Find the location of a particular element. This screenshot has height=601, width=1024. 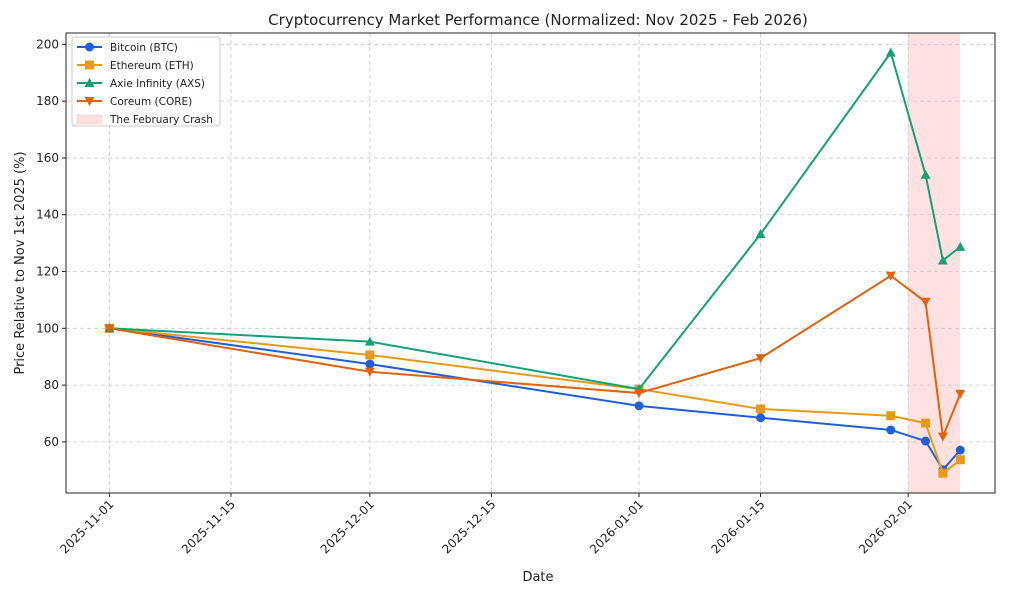

y-tick-label: 140 is located at coordinates (47, 215).